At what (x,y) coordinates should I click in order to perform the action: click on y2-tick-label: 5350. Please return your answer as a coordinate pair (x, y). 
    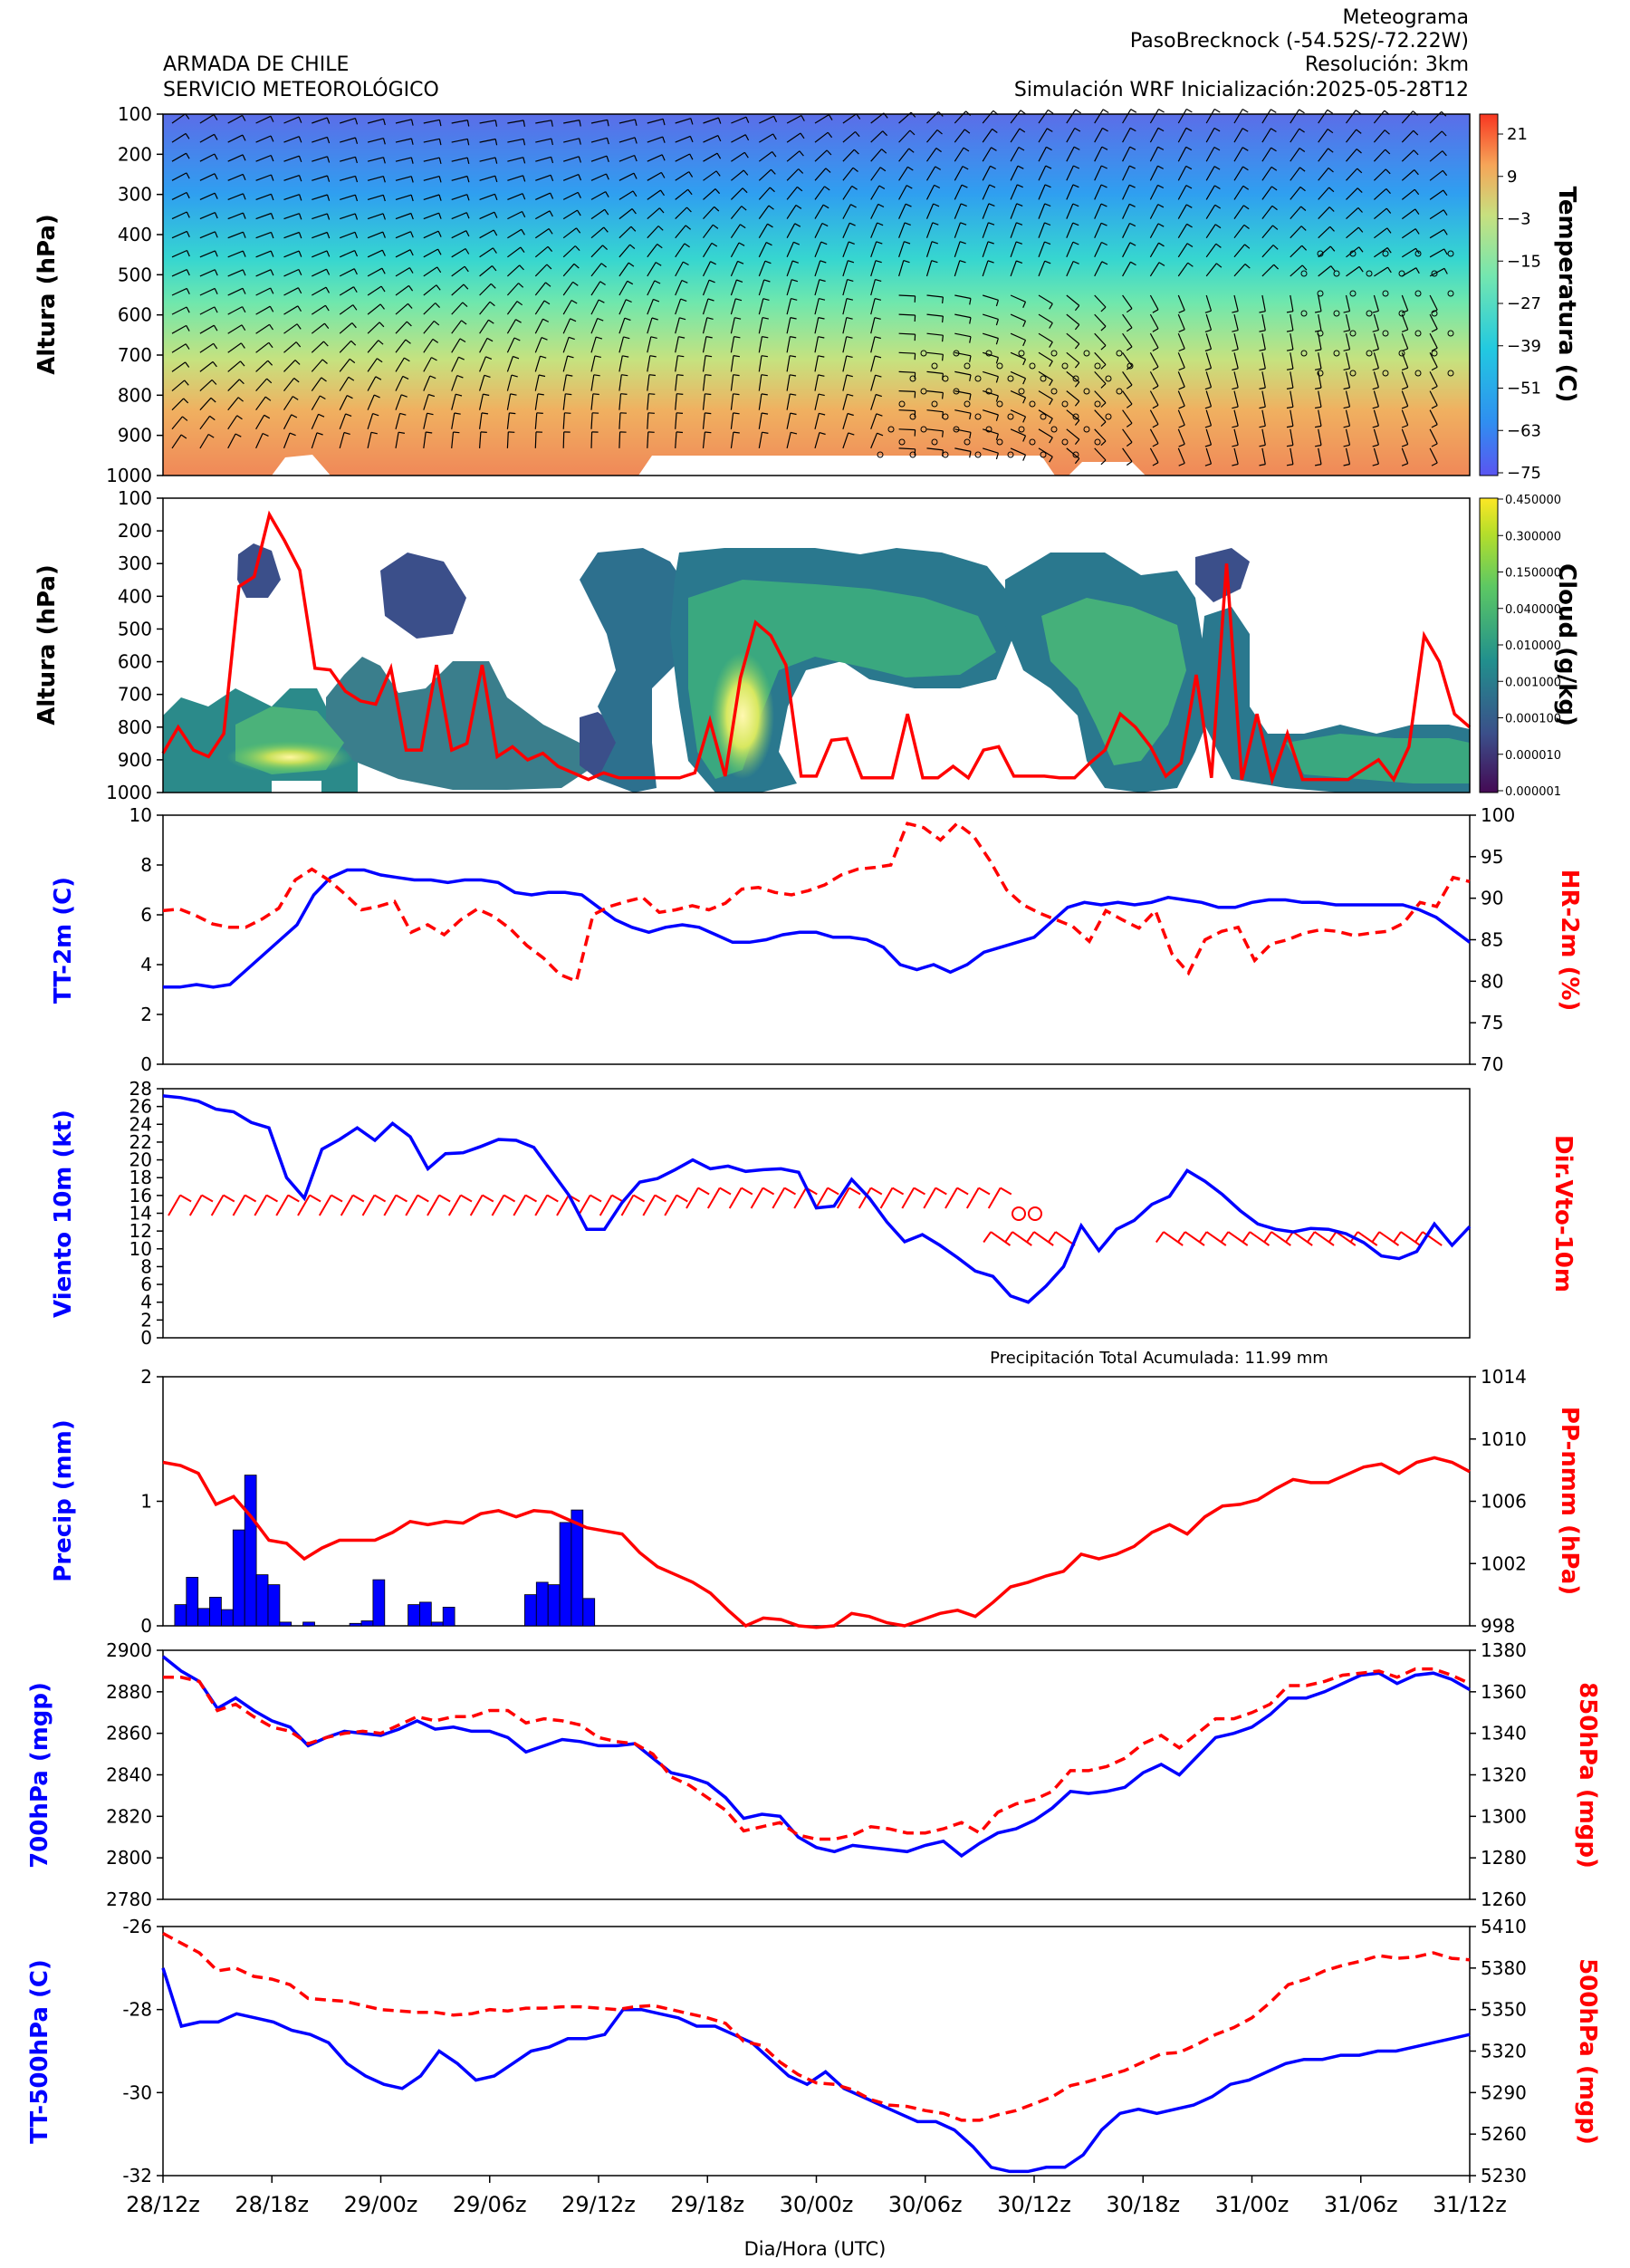
    Looking at the image, I should click on (1504, 2010).